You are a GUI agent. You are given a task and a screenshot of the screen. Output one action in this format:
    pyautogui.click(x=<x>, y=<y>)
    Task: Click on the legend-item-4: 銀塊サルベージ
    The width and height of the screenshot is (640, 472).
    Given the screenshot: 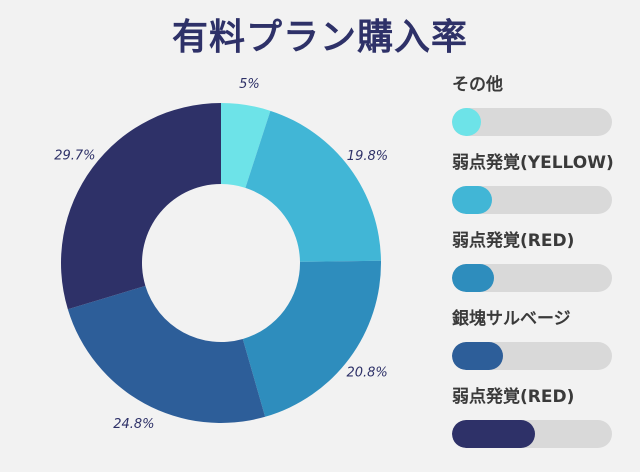 What is the action you would take?
    pyautogui.click(x=542, y=339)
    